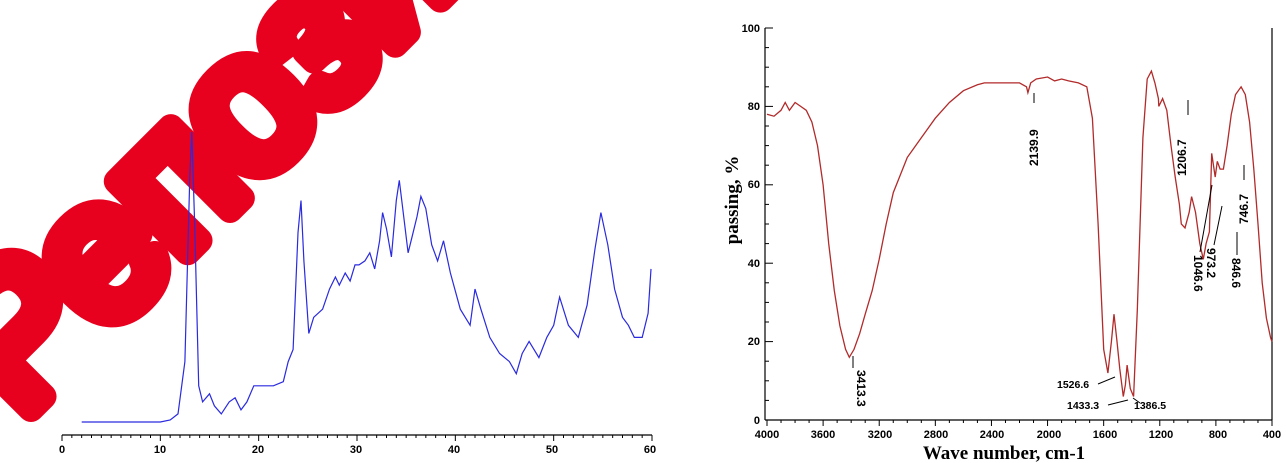 Image resolution: width=1286 pixels, height=463 pixels. I want to click on xrd-x-tick-label: 50, so click(552, 450).